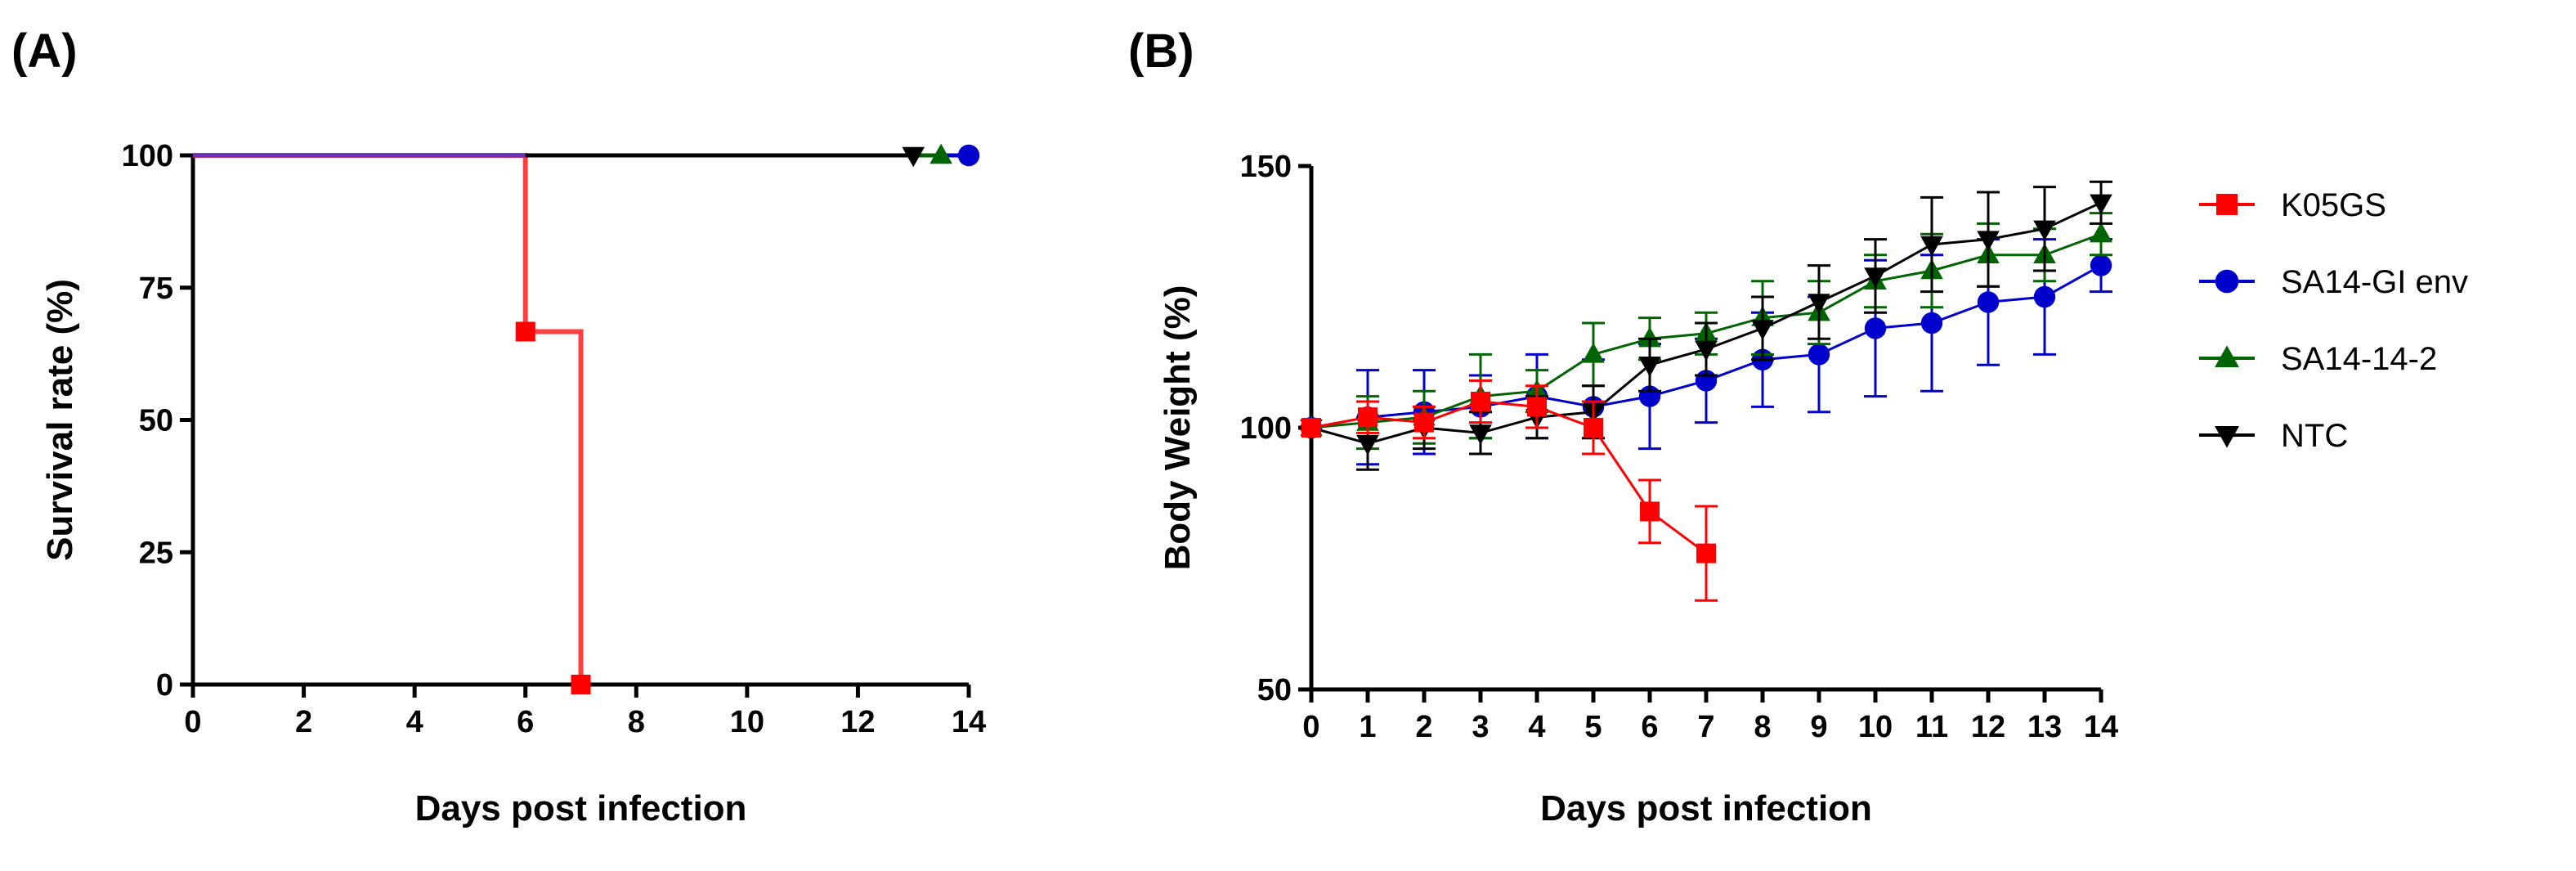 The width and height of the screenshot is (2576, 871). I want to click on series-line, so click(389, 419).